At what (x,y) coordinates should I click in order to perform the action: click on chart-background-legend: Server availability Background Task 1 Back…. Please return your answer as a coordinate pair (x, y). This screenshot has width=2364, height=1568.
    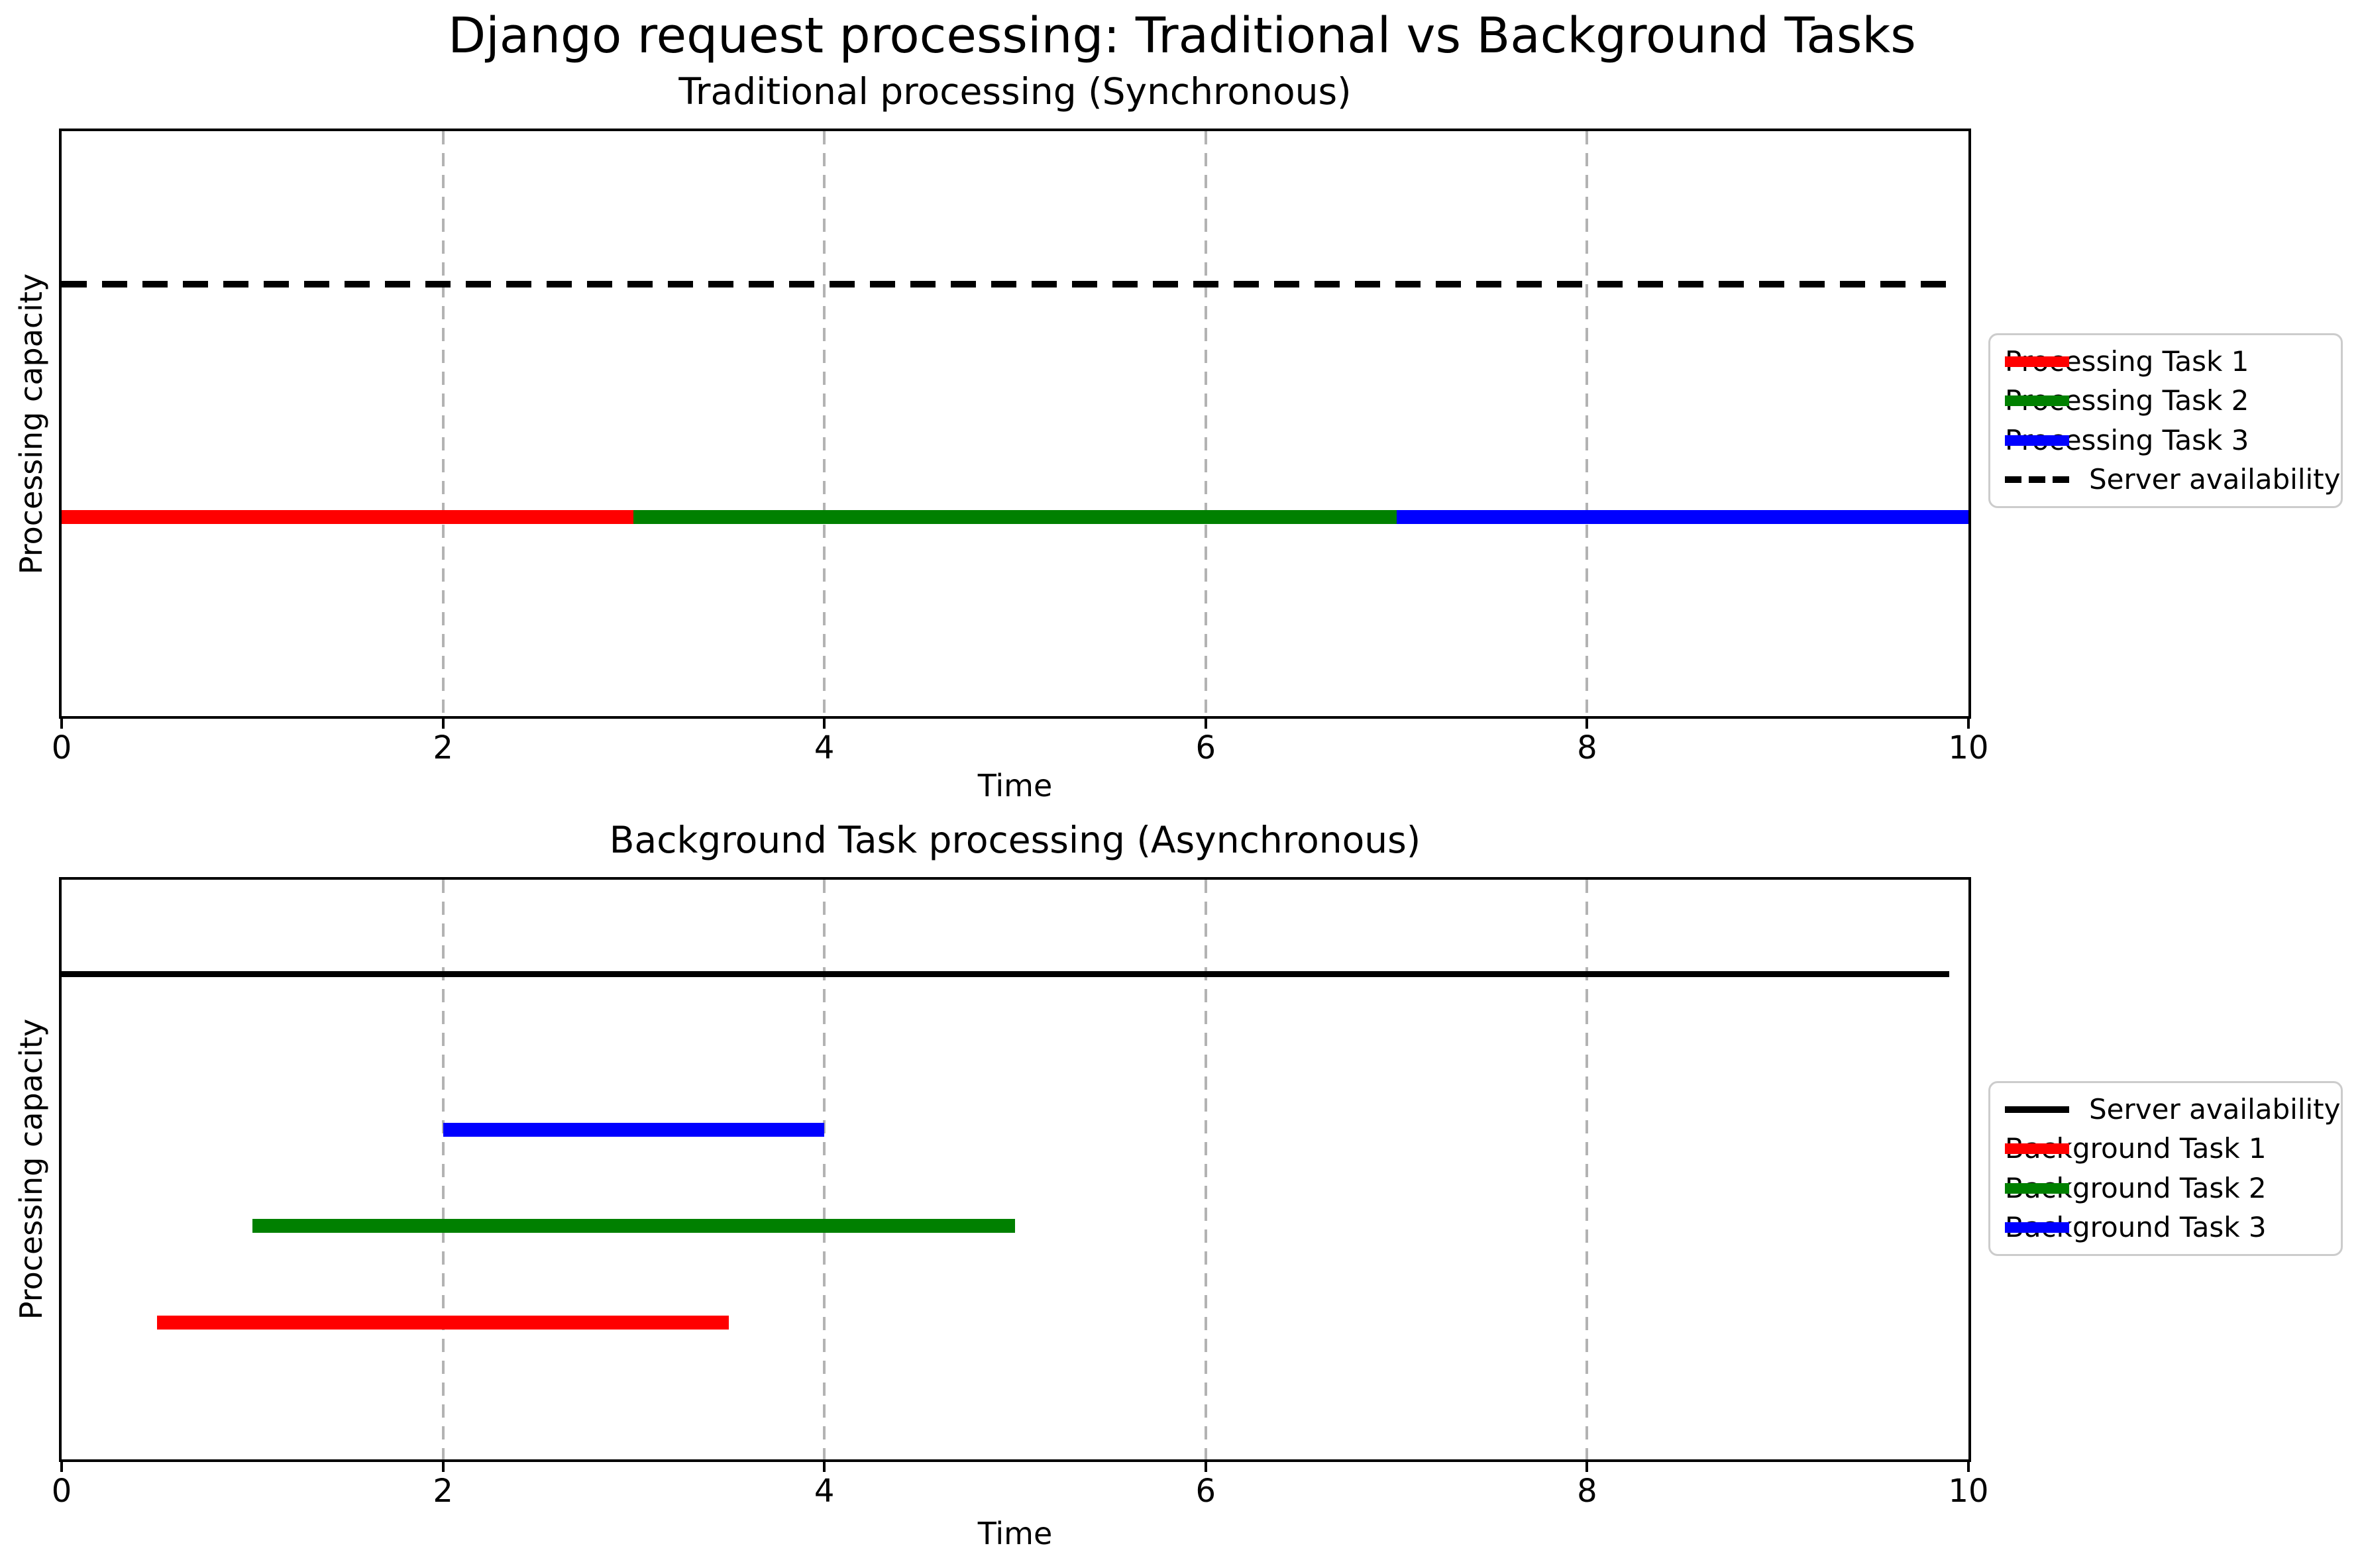
    Looking at the image, I should click on (2165, 1168).